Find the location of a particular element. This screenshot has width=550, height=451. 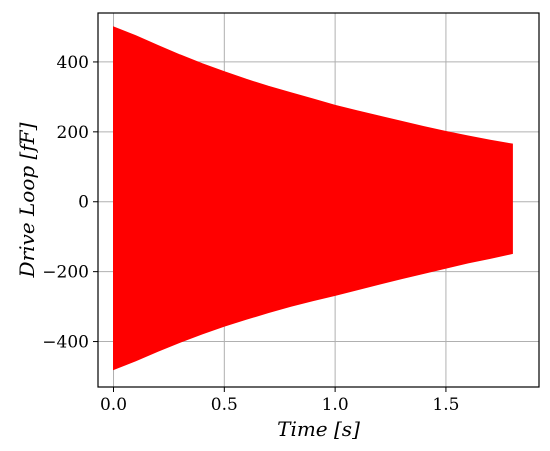

y-axis: −400 −200 0 200 400 is located at coordinates (70, 203).